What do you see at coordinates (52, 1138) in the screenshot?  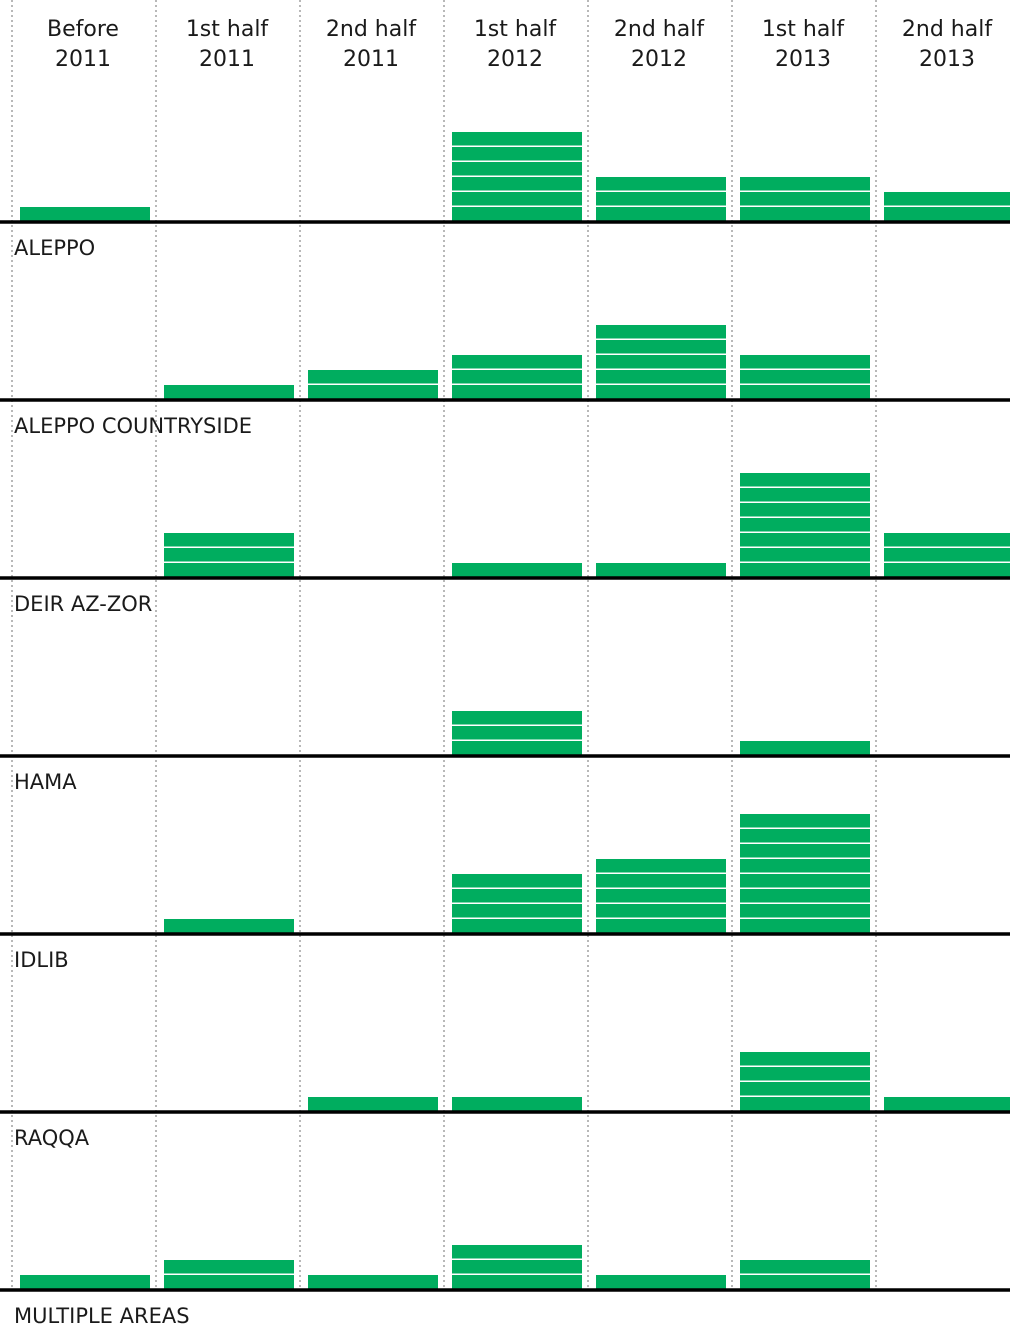 I see `row-label: RAQQA` at bounding box center [52, 1138].